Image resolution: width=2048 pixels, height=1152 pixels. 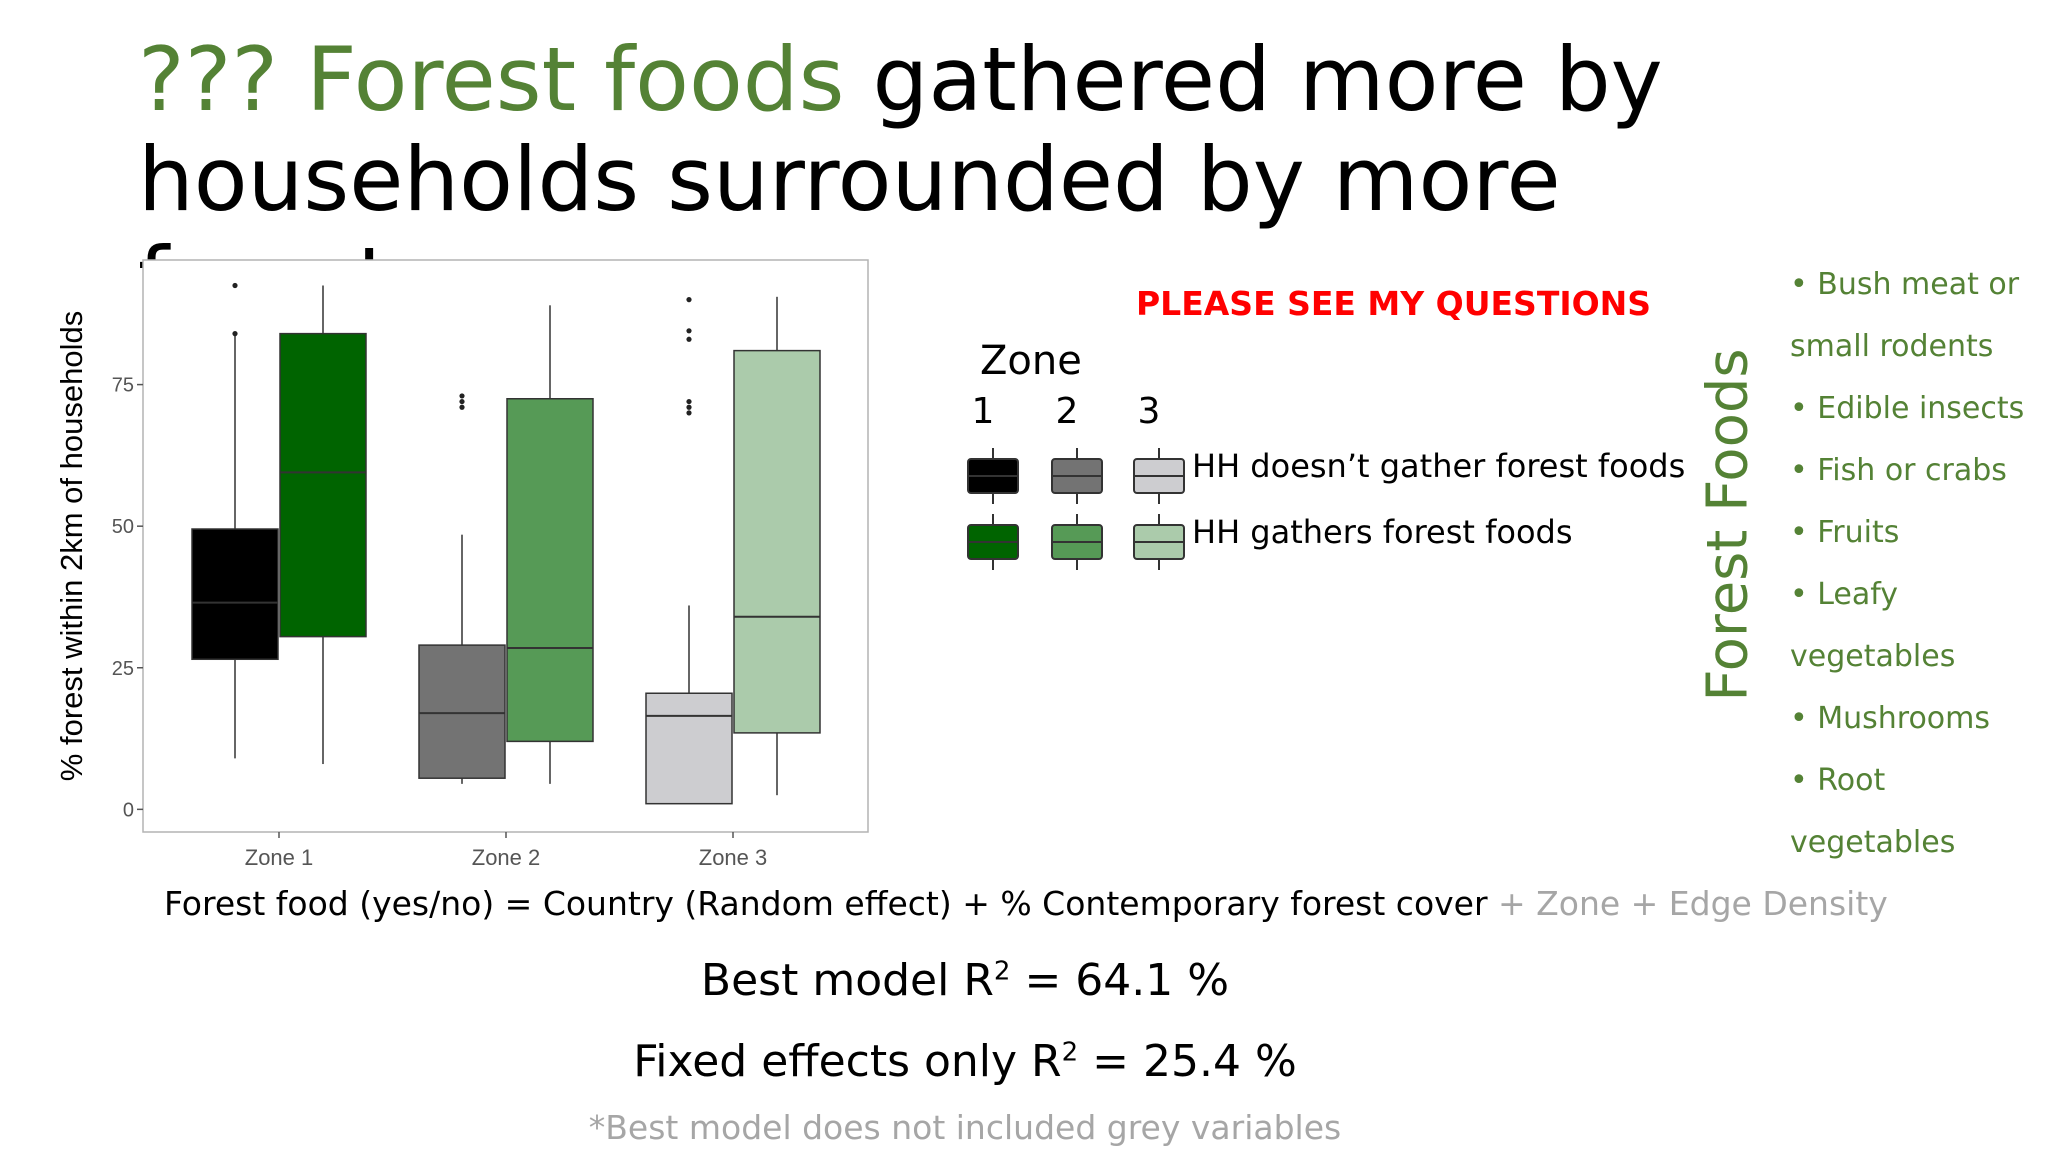 What do you see at coordinates (123, 527) in the screenshot?
I see `y-tick-label: 50` at bounding box center [123, 527].